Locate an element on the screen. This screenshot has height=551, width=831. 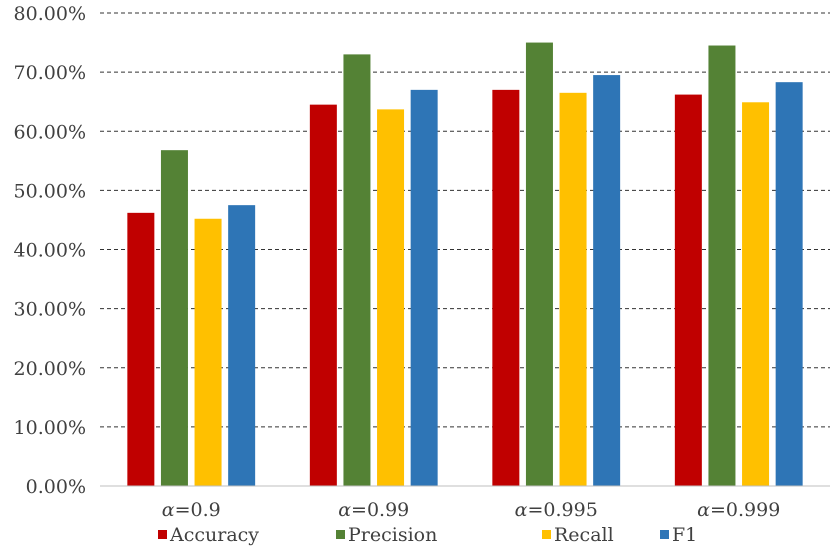
y-tick-label: 70.00% is located at coordinates (50, 73).